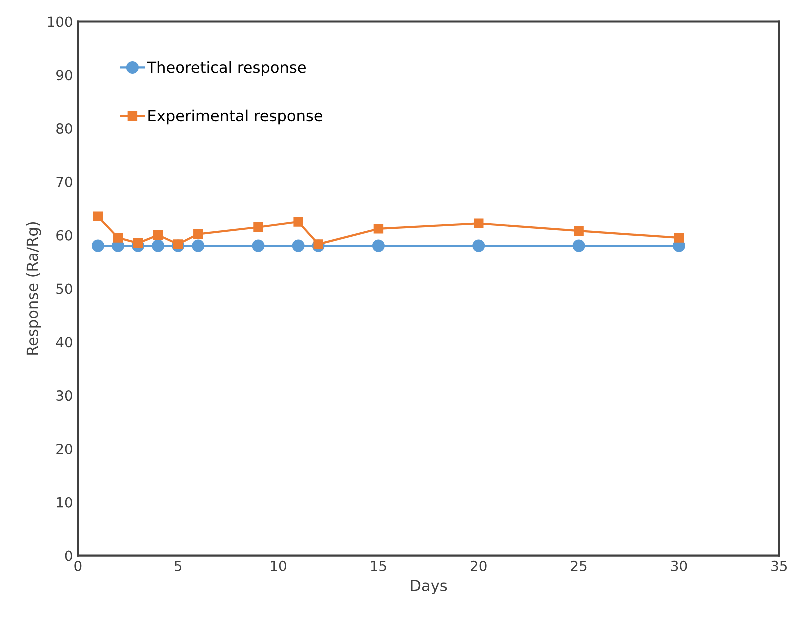 The width and height of the screenshot is (806, 621). I want to click on y-tick-label: 30, so click(64, 396).